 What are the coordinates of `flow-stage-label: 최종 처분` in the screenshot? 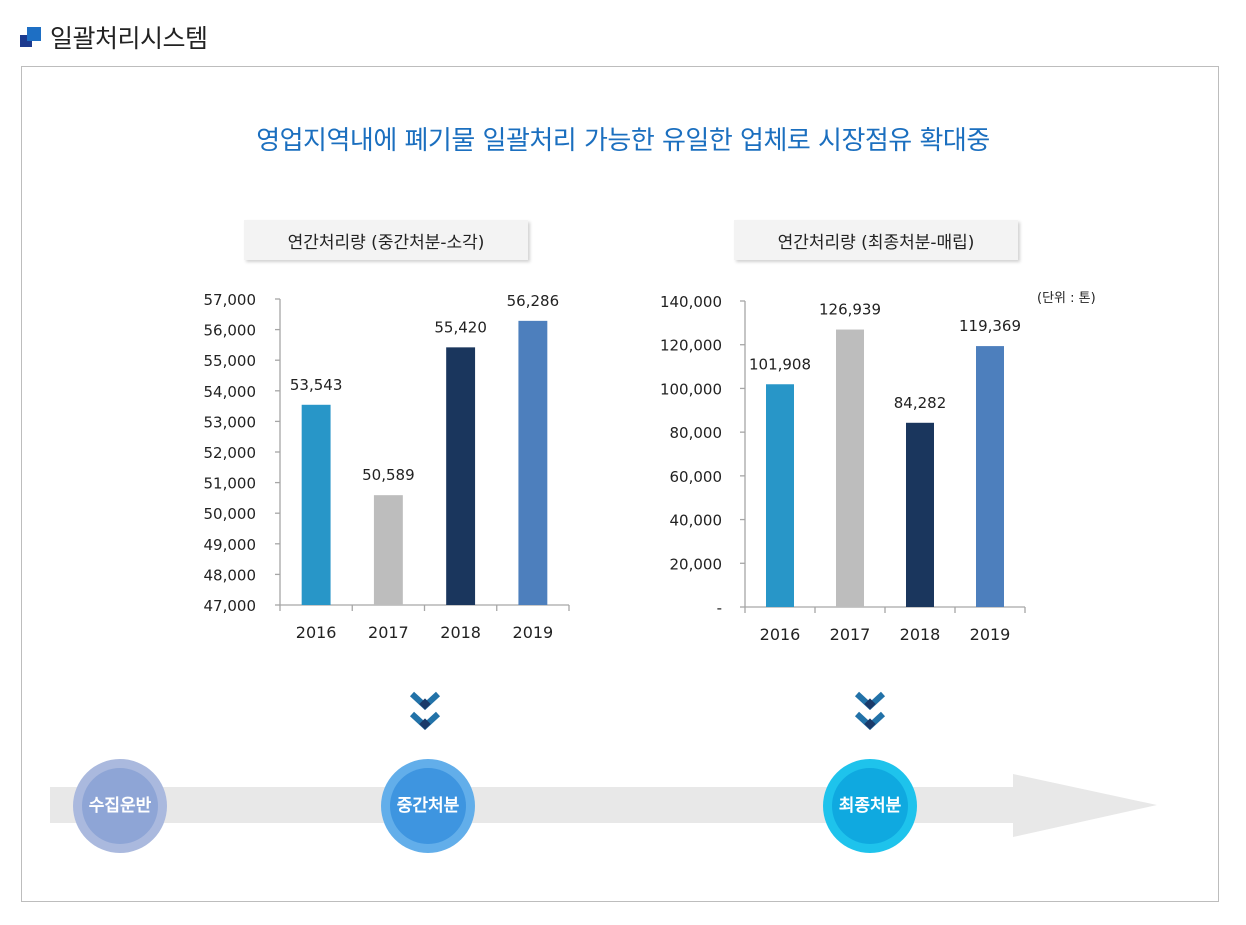 It's located at (870, 806).